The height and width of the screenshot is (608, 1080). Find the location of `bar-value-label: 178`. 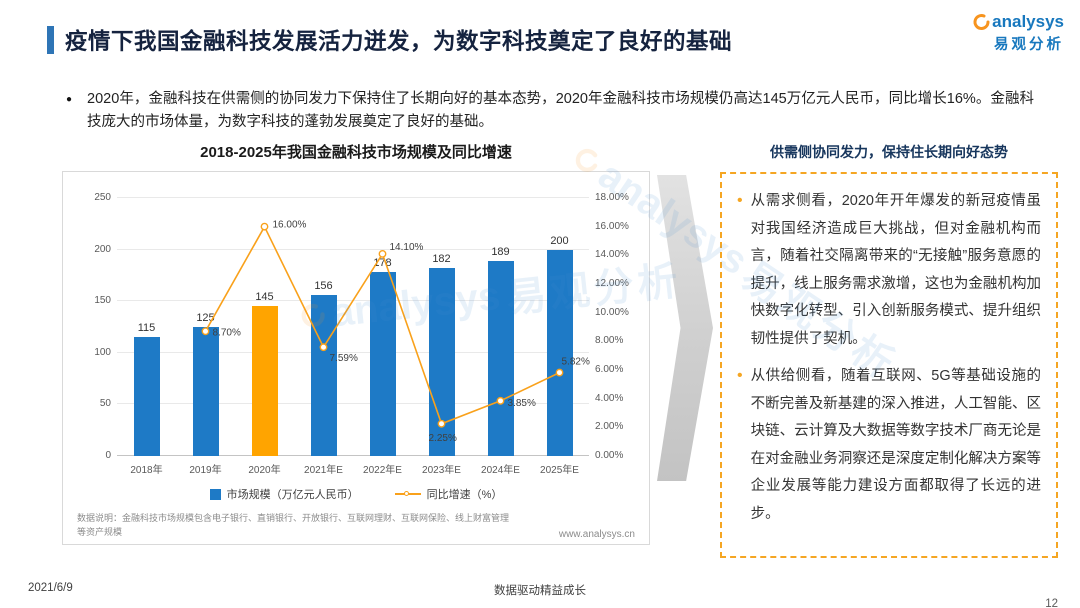

bar-value-label: 178 is located at coordinates (382, 263).